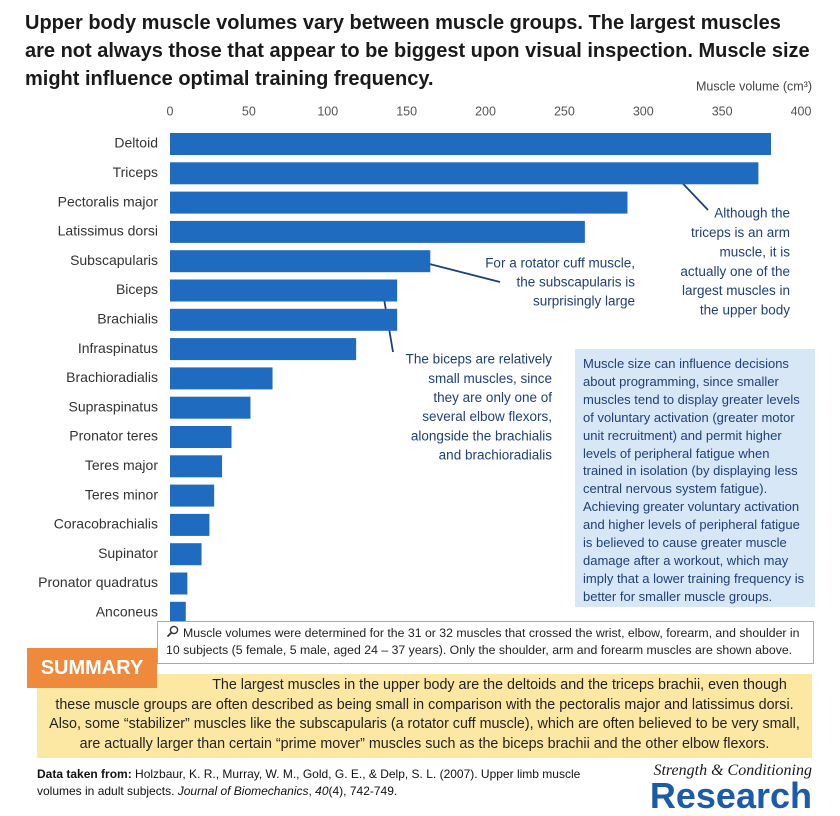 The width and height of the screenshot is (840, 816). What do you see at coordinates (121, 494) in the screenshot?
I see `y-tick-label: Teres minor` at bounding box center [121, 494].